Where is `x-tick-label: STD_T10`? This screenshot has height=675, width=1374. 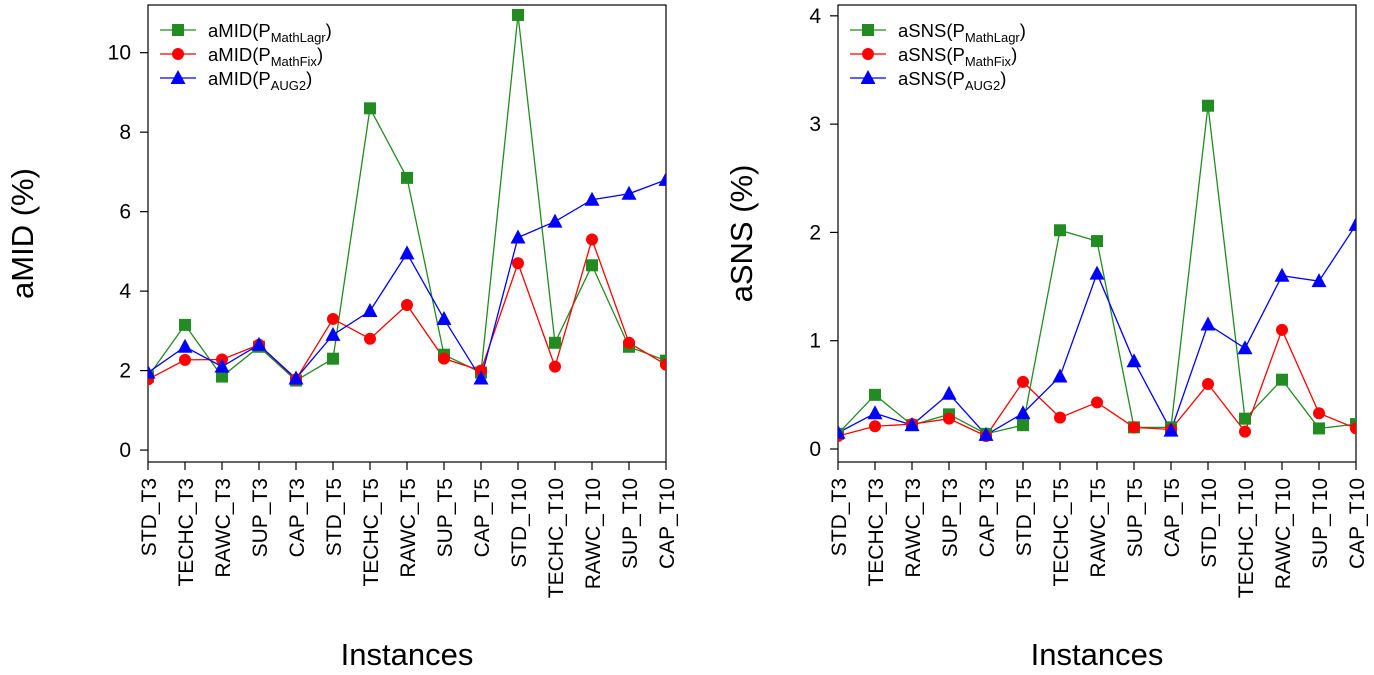
x-tick-label: STD_T10 is located at coordinates (519, 523).